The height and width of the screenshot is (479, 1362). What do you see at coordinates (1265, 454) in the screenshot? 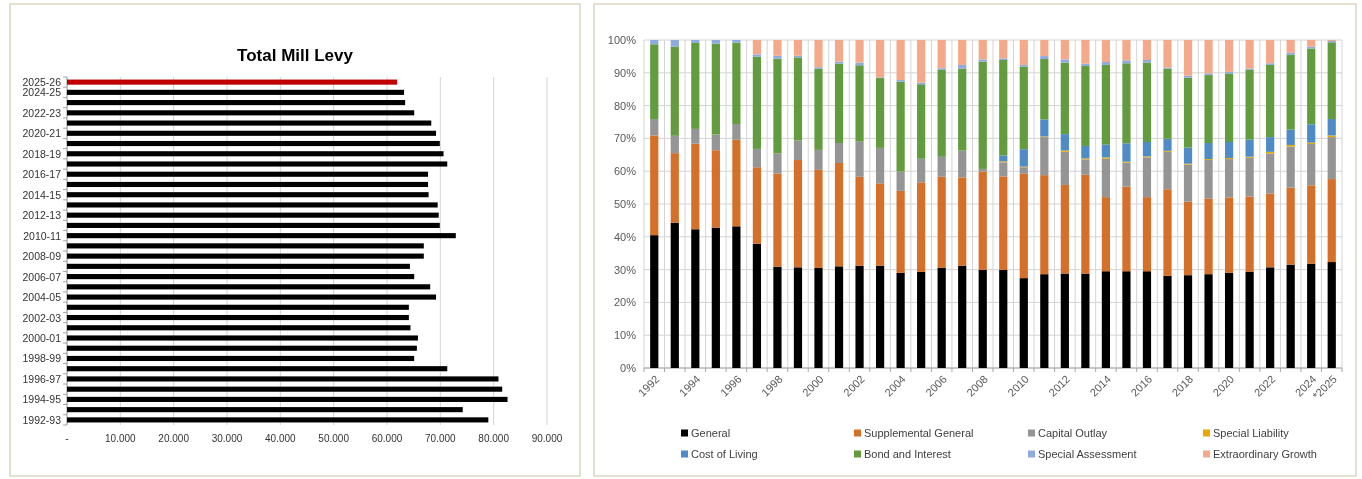
I see `legend-label: Extraordinary Growth` at bounding box center [1265, 454].